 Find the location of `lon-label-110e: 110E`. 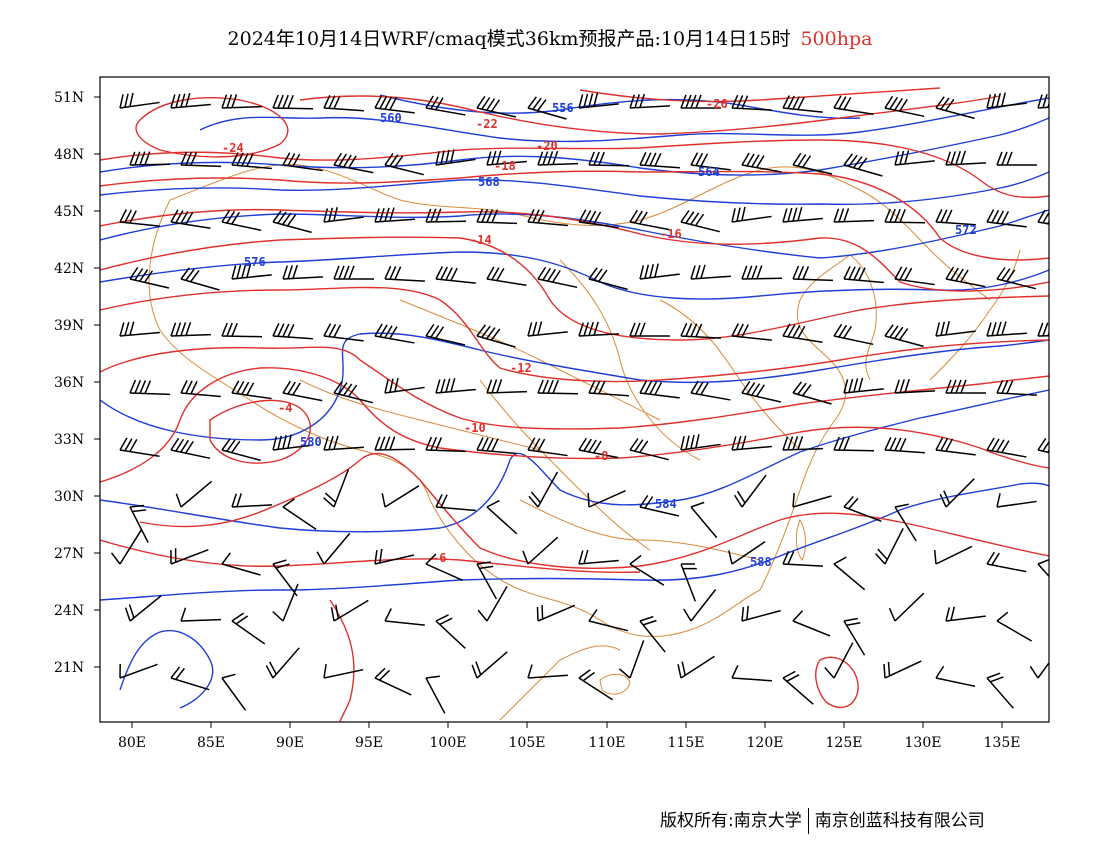

lon-label-110e: 110E is located at coordinates (607, 743).